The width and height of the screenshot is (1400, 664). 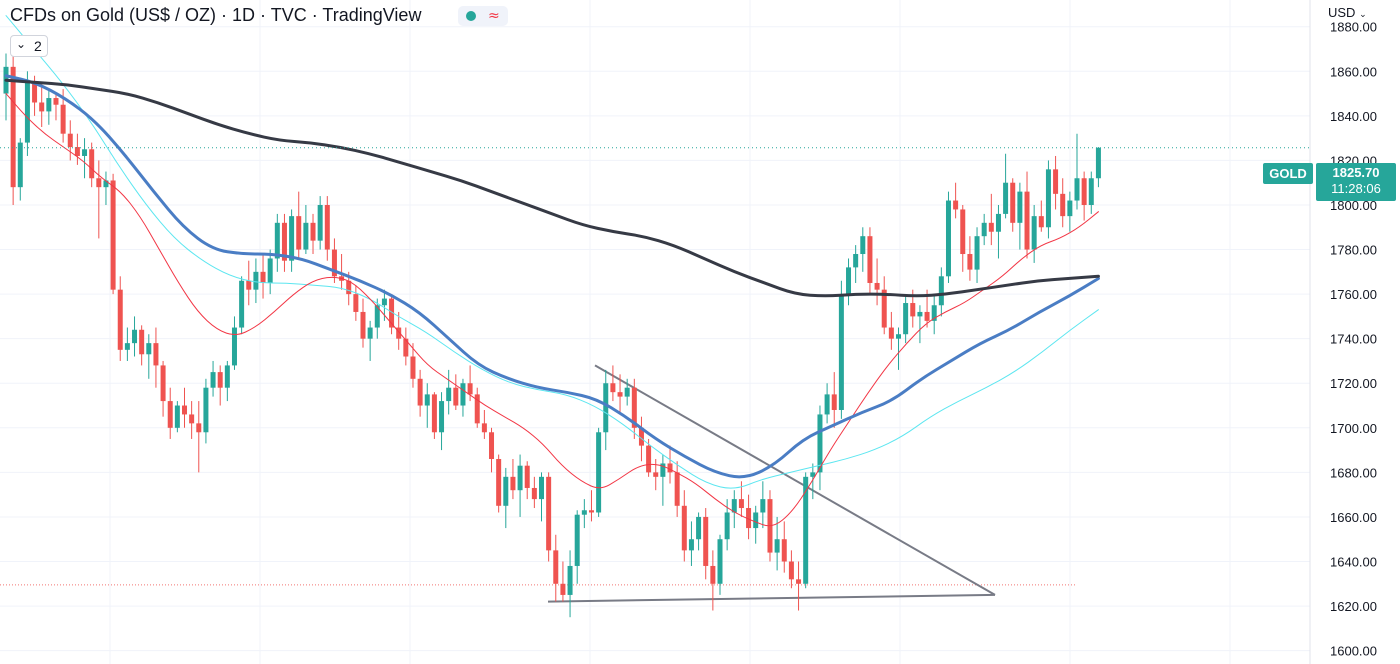 What do you see at coordinates (29, 46) in the screenshot?
I see `indicators-toggle-button: ⌄ 2` at bounding box center [29, 46].